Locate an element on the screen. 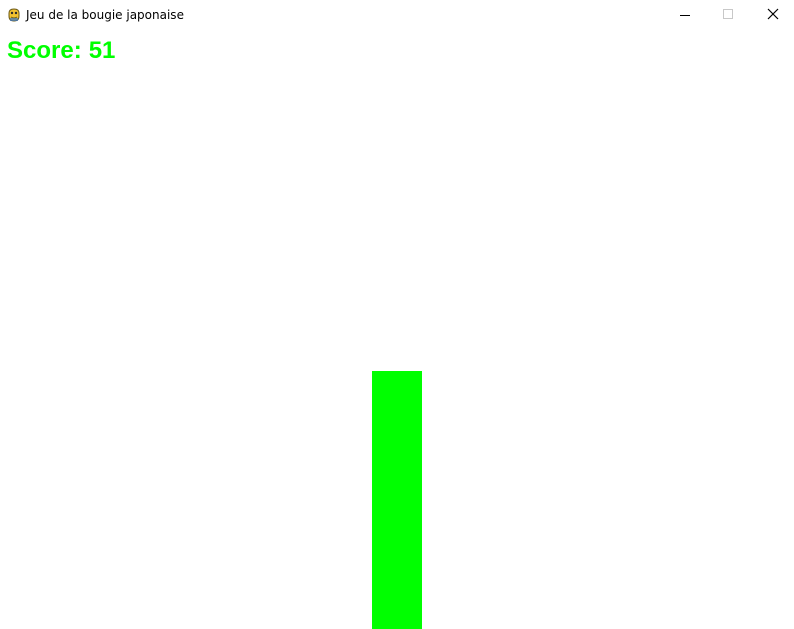 Image resolution: width=794 pixels, height=629 pixels. maximize-icon is located at coordinates (728, 14).